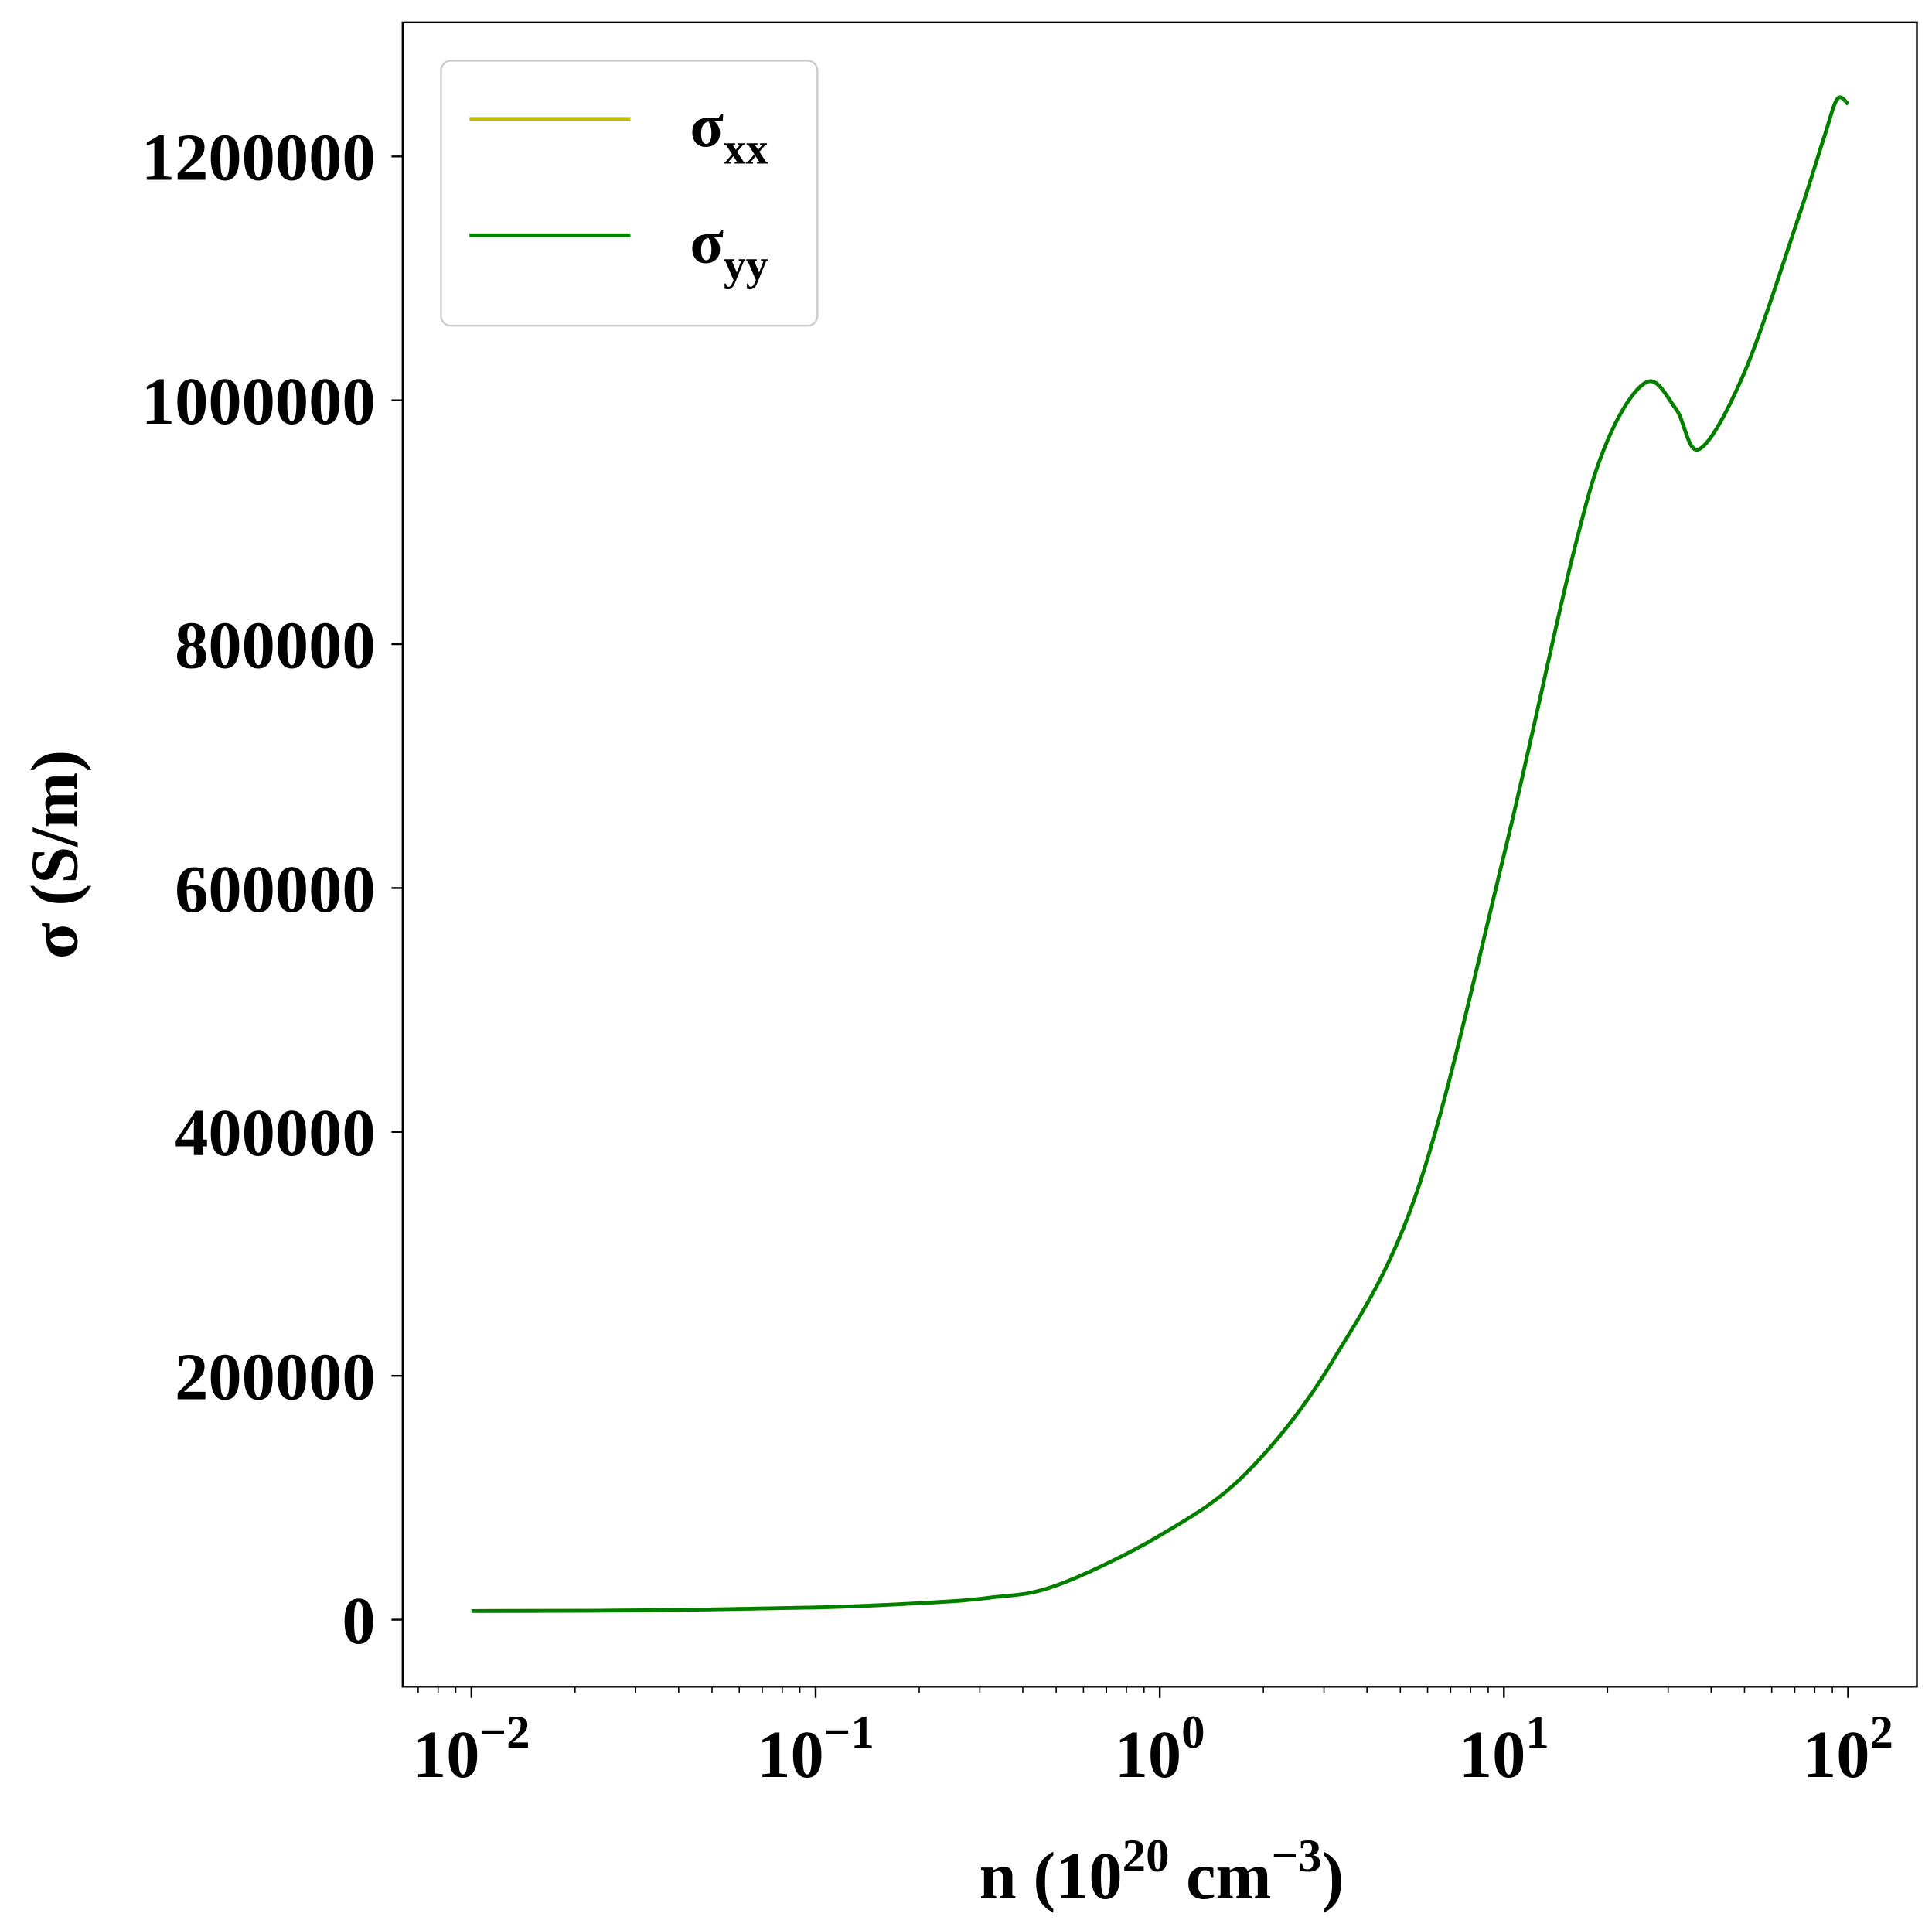 The image size is (1932, 1927). Describe the element at coordinates (275, 1377) in the screenshot. I see `y-tick-label: 200000` at that location.